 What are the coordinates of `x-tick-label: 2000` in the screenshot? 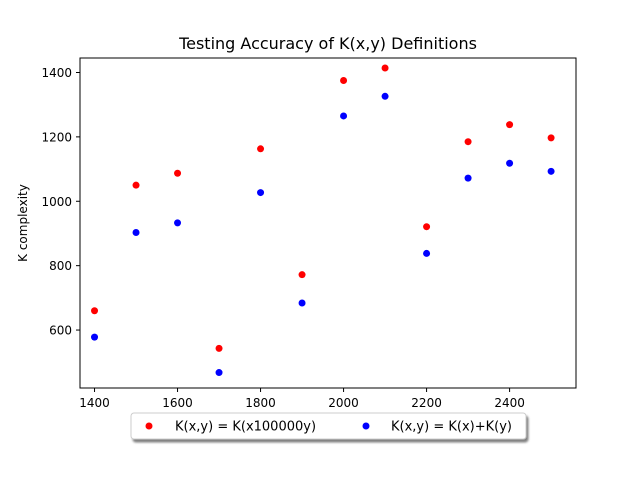 It's located at (343, 403).